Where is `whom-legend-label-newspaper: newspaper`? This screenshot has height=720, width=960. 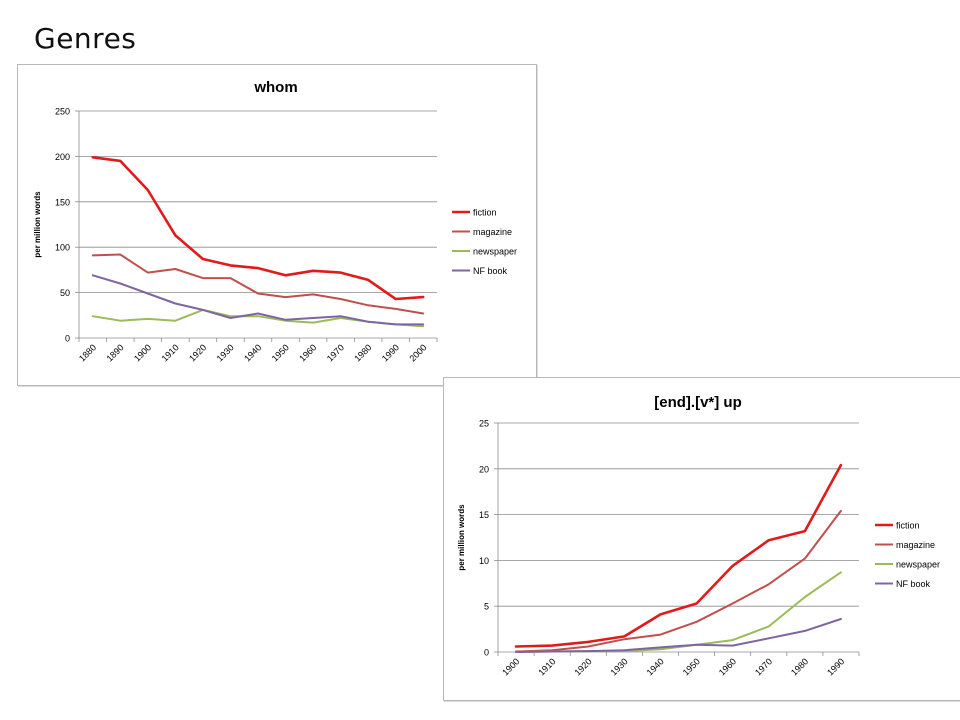 whom-legend-label-newspaper: newspaper is located at coordinates (495, 251).